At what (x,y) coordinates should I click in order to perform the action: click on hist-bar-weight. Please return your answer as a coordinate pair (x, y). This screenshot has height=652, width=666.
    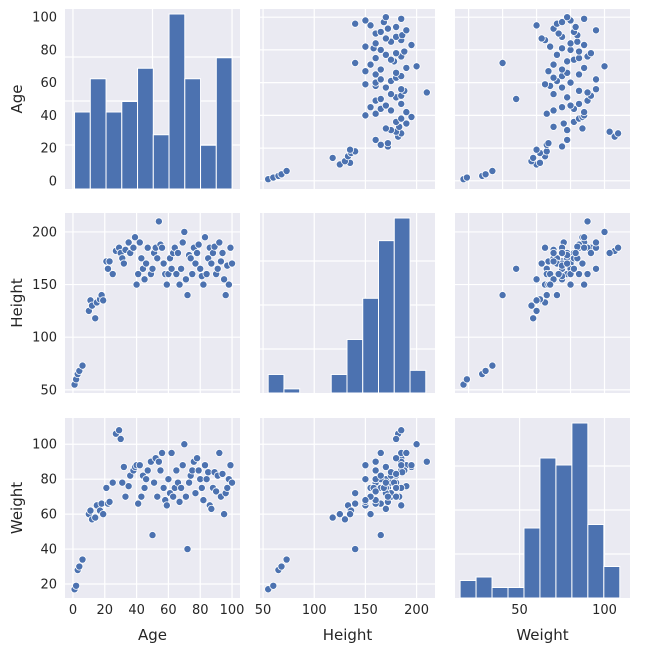
    Looking at the image, I should click on (484, 587).